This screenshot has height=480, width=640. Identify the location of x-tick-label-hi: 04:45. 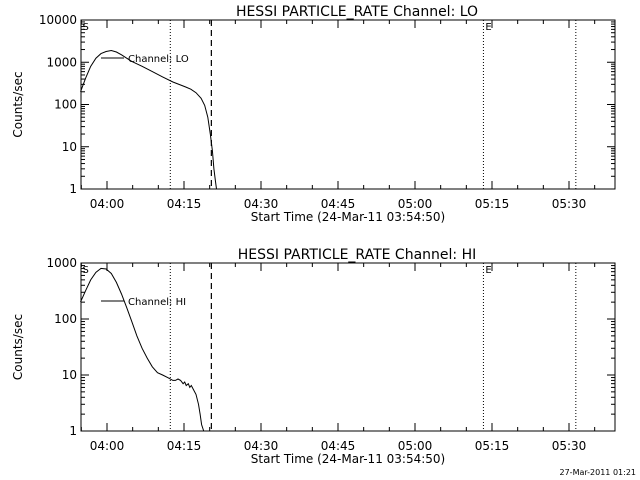
(338, 446).